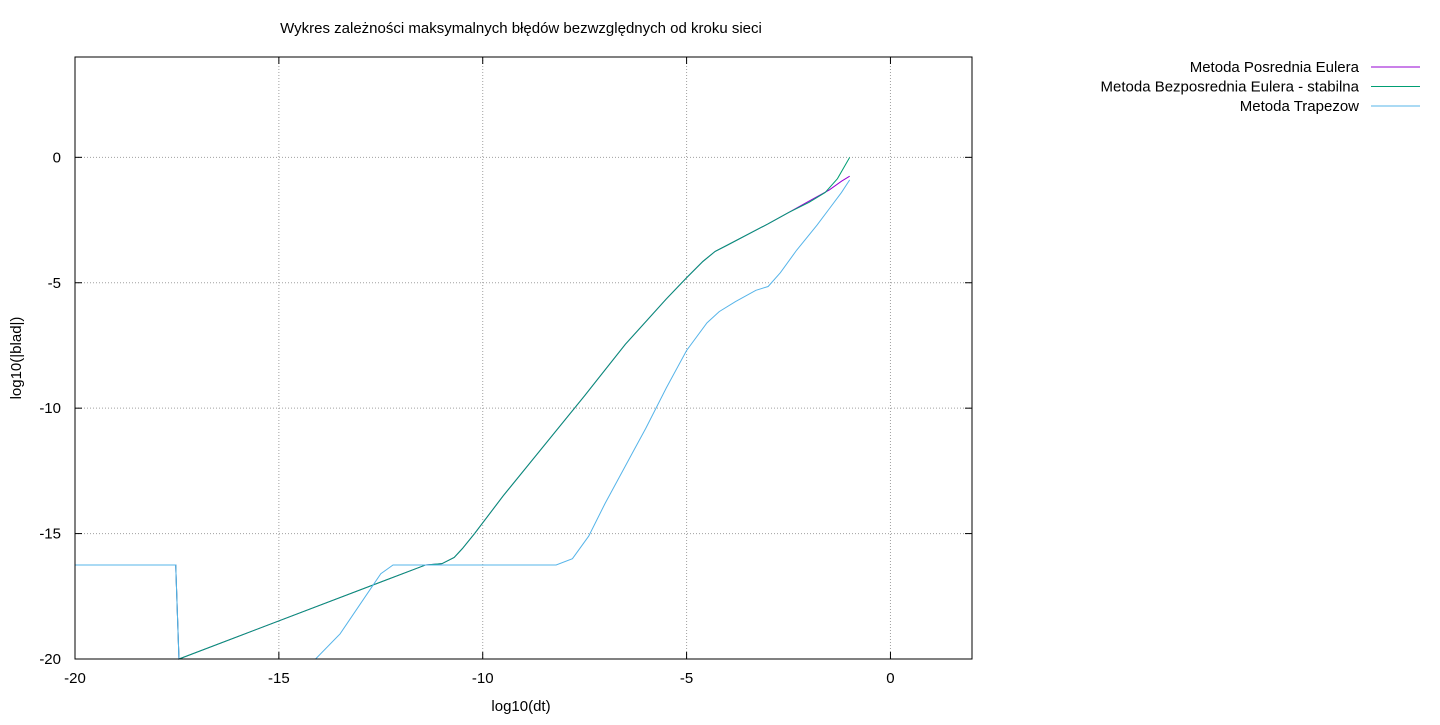 This screenshot has height=725, width=1440. Describe the element at coordinates (483, 678) in the screenshot. I see `x-tick-label: -10` at that location.